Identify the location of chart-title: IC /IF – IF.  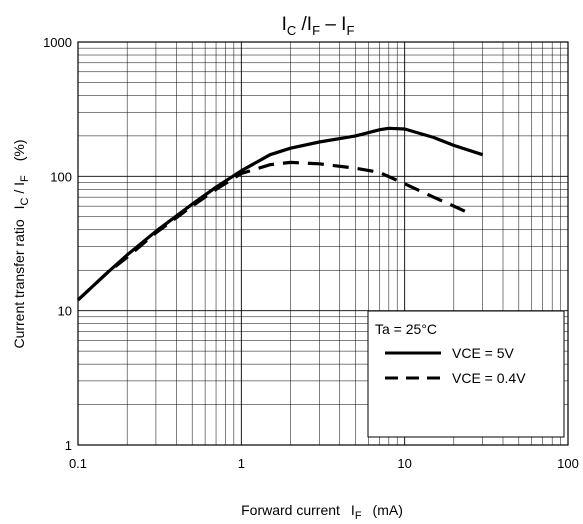
(318, 26).